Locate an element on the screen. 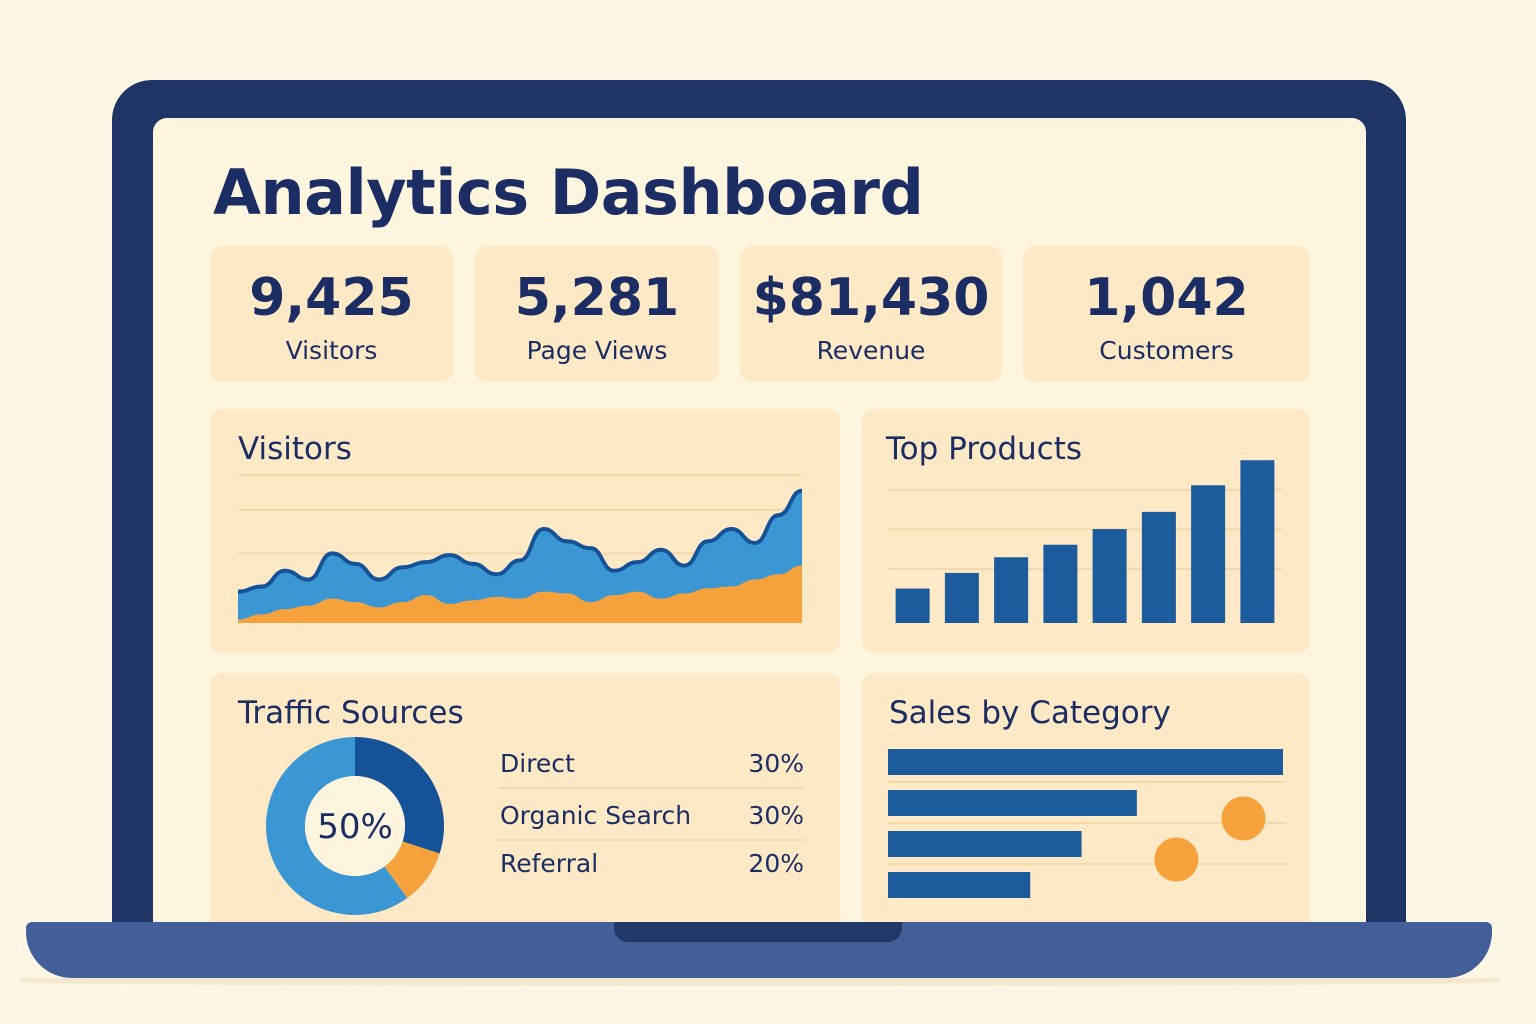 The image size is (1536, 1024). kpi-value: 1,042 is located at coordinates (1166, 298).